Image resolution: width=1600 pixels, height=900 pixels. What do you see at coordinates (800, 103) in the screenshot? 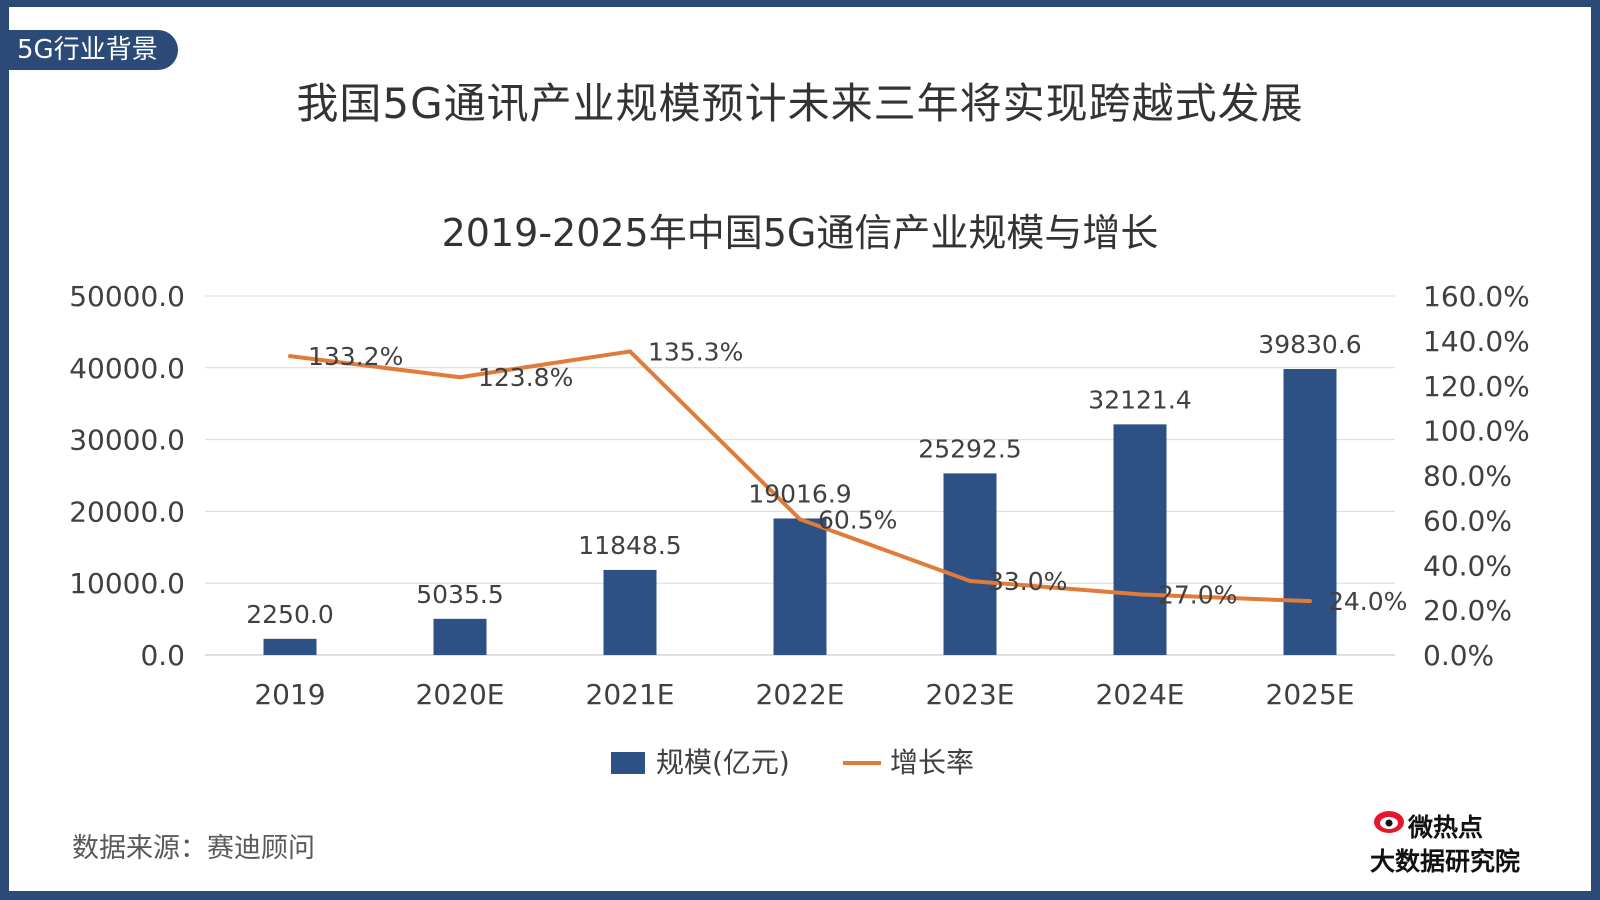
I see `page-title: 我国5G通讯产业规模预计未来三年将实现跨越式发展` at bounding box center [800, 103].